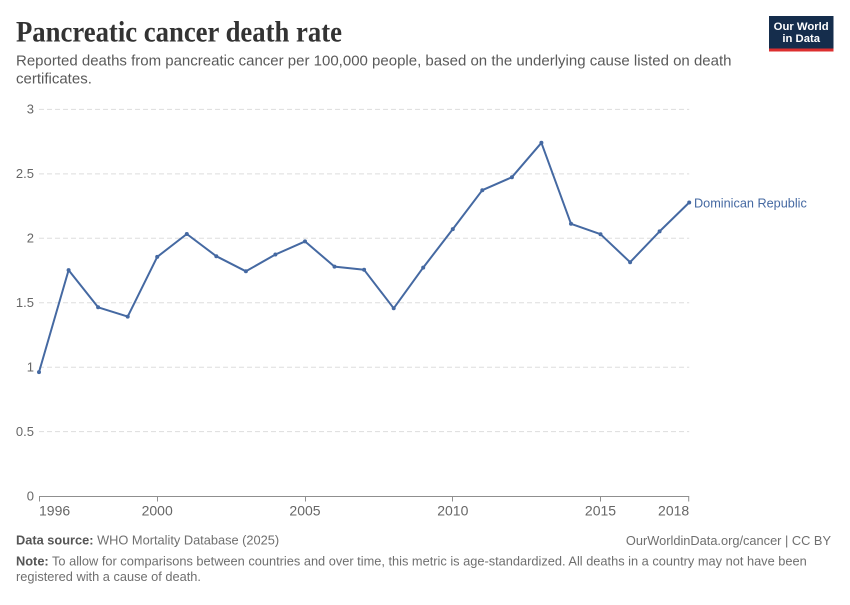 This screenshot has height=605, width=850. Describe the element at coordinates (179, 32) in the screenshot. I see `svg-text: Pancreatic cancer death rate` at that location.